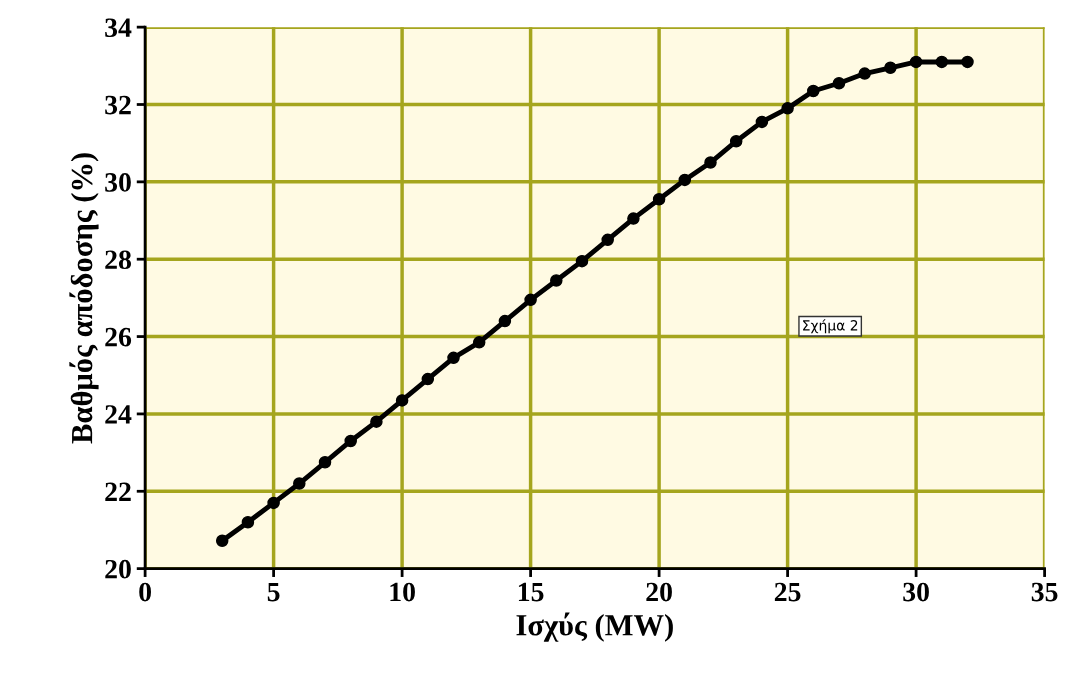 The height and width of the screenshot is (696, 1067). What do you see at coordinates (118, 337) in the screenshot?
I see `y-tick-label: 26` at bounding box center [118, 337].